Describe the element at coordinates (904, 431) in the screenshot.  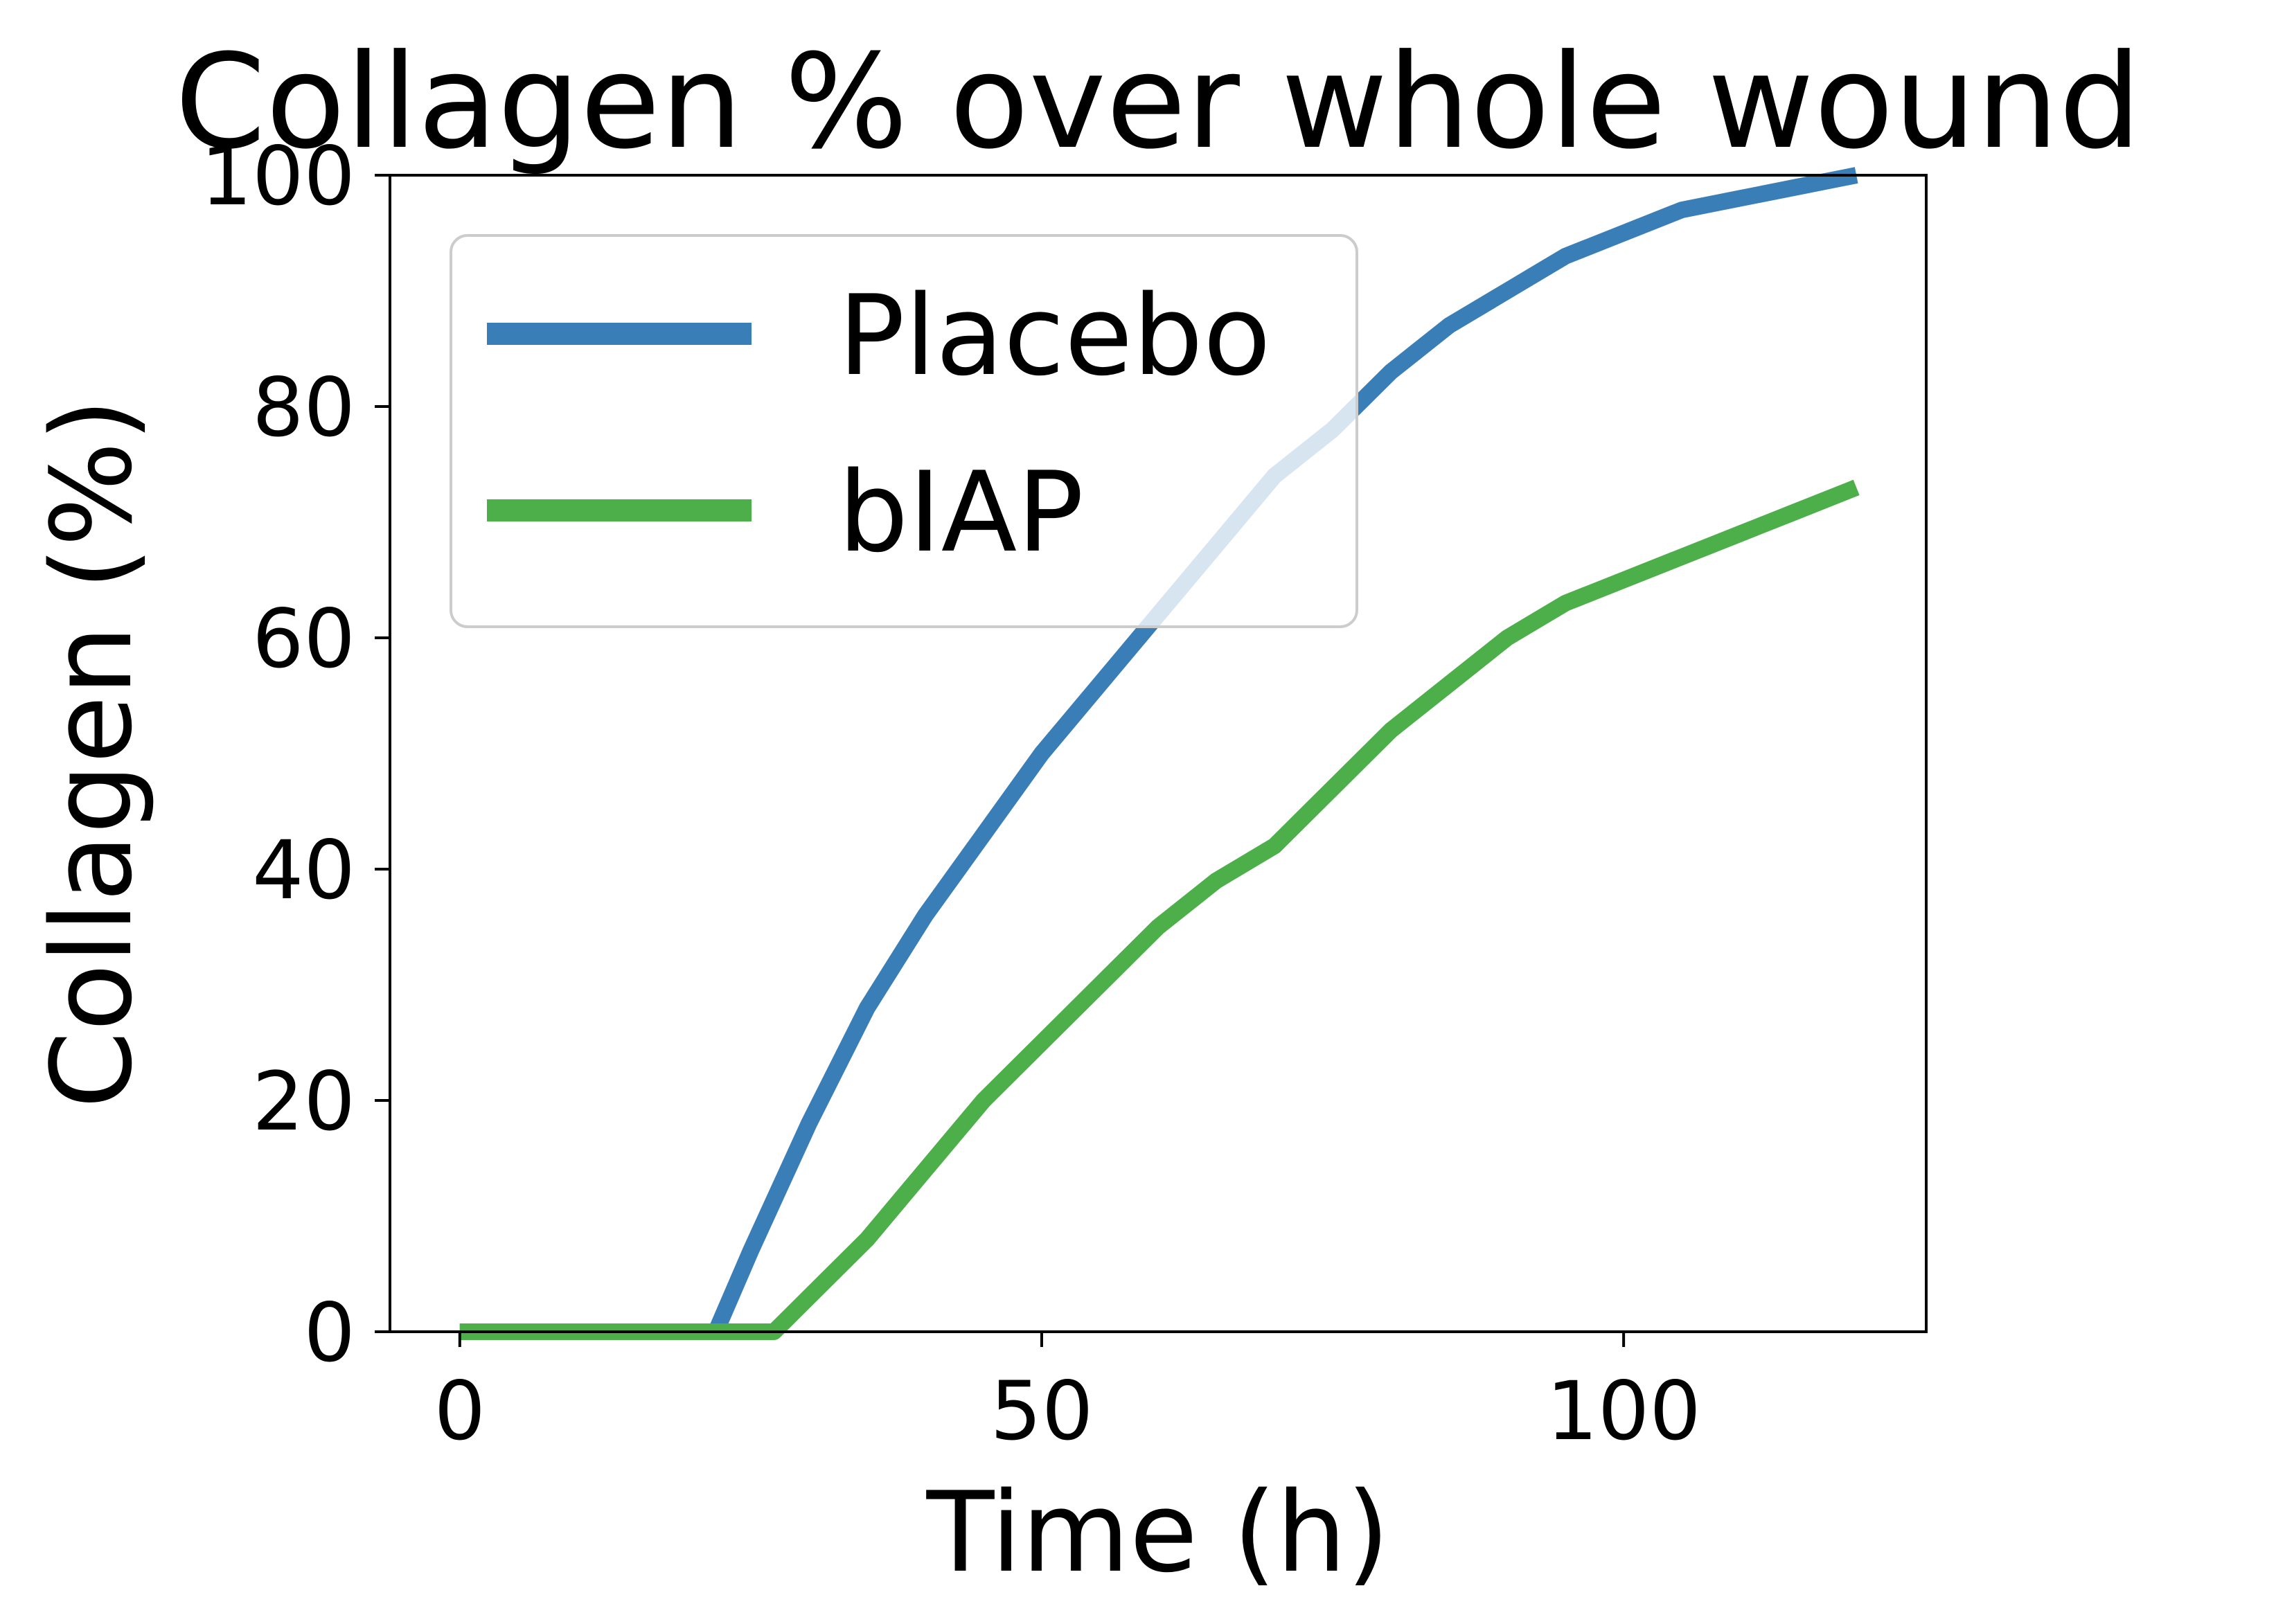
I see `legend: Placebo bIAP` at that location.